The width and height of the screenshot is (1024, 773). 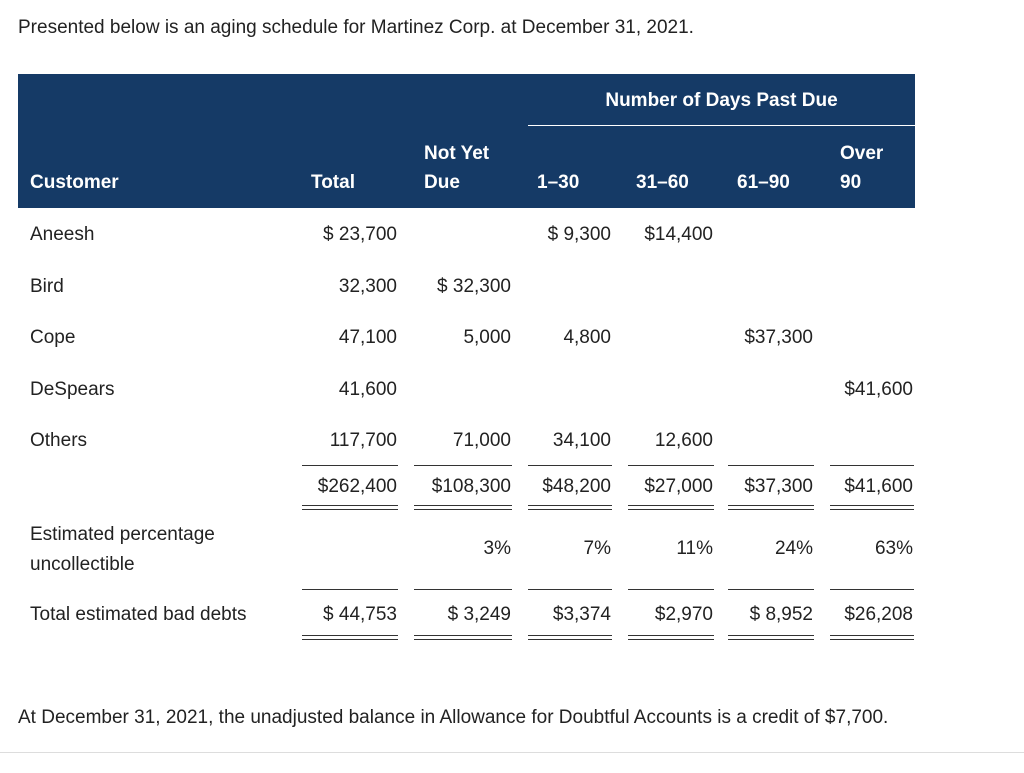 I want to click on total-cell: $41,600, so click(x=878, y=486).